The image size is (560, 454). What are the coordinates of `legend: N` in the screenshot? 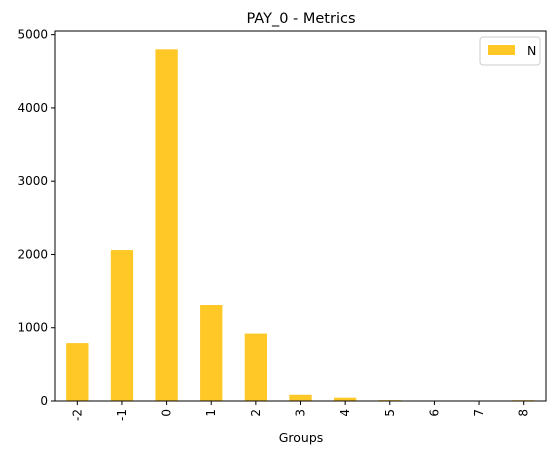 It's located at (510, 51).